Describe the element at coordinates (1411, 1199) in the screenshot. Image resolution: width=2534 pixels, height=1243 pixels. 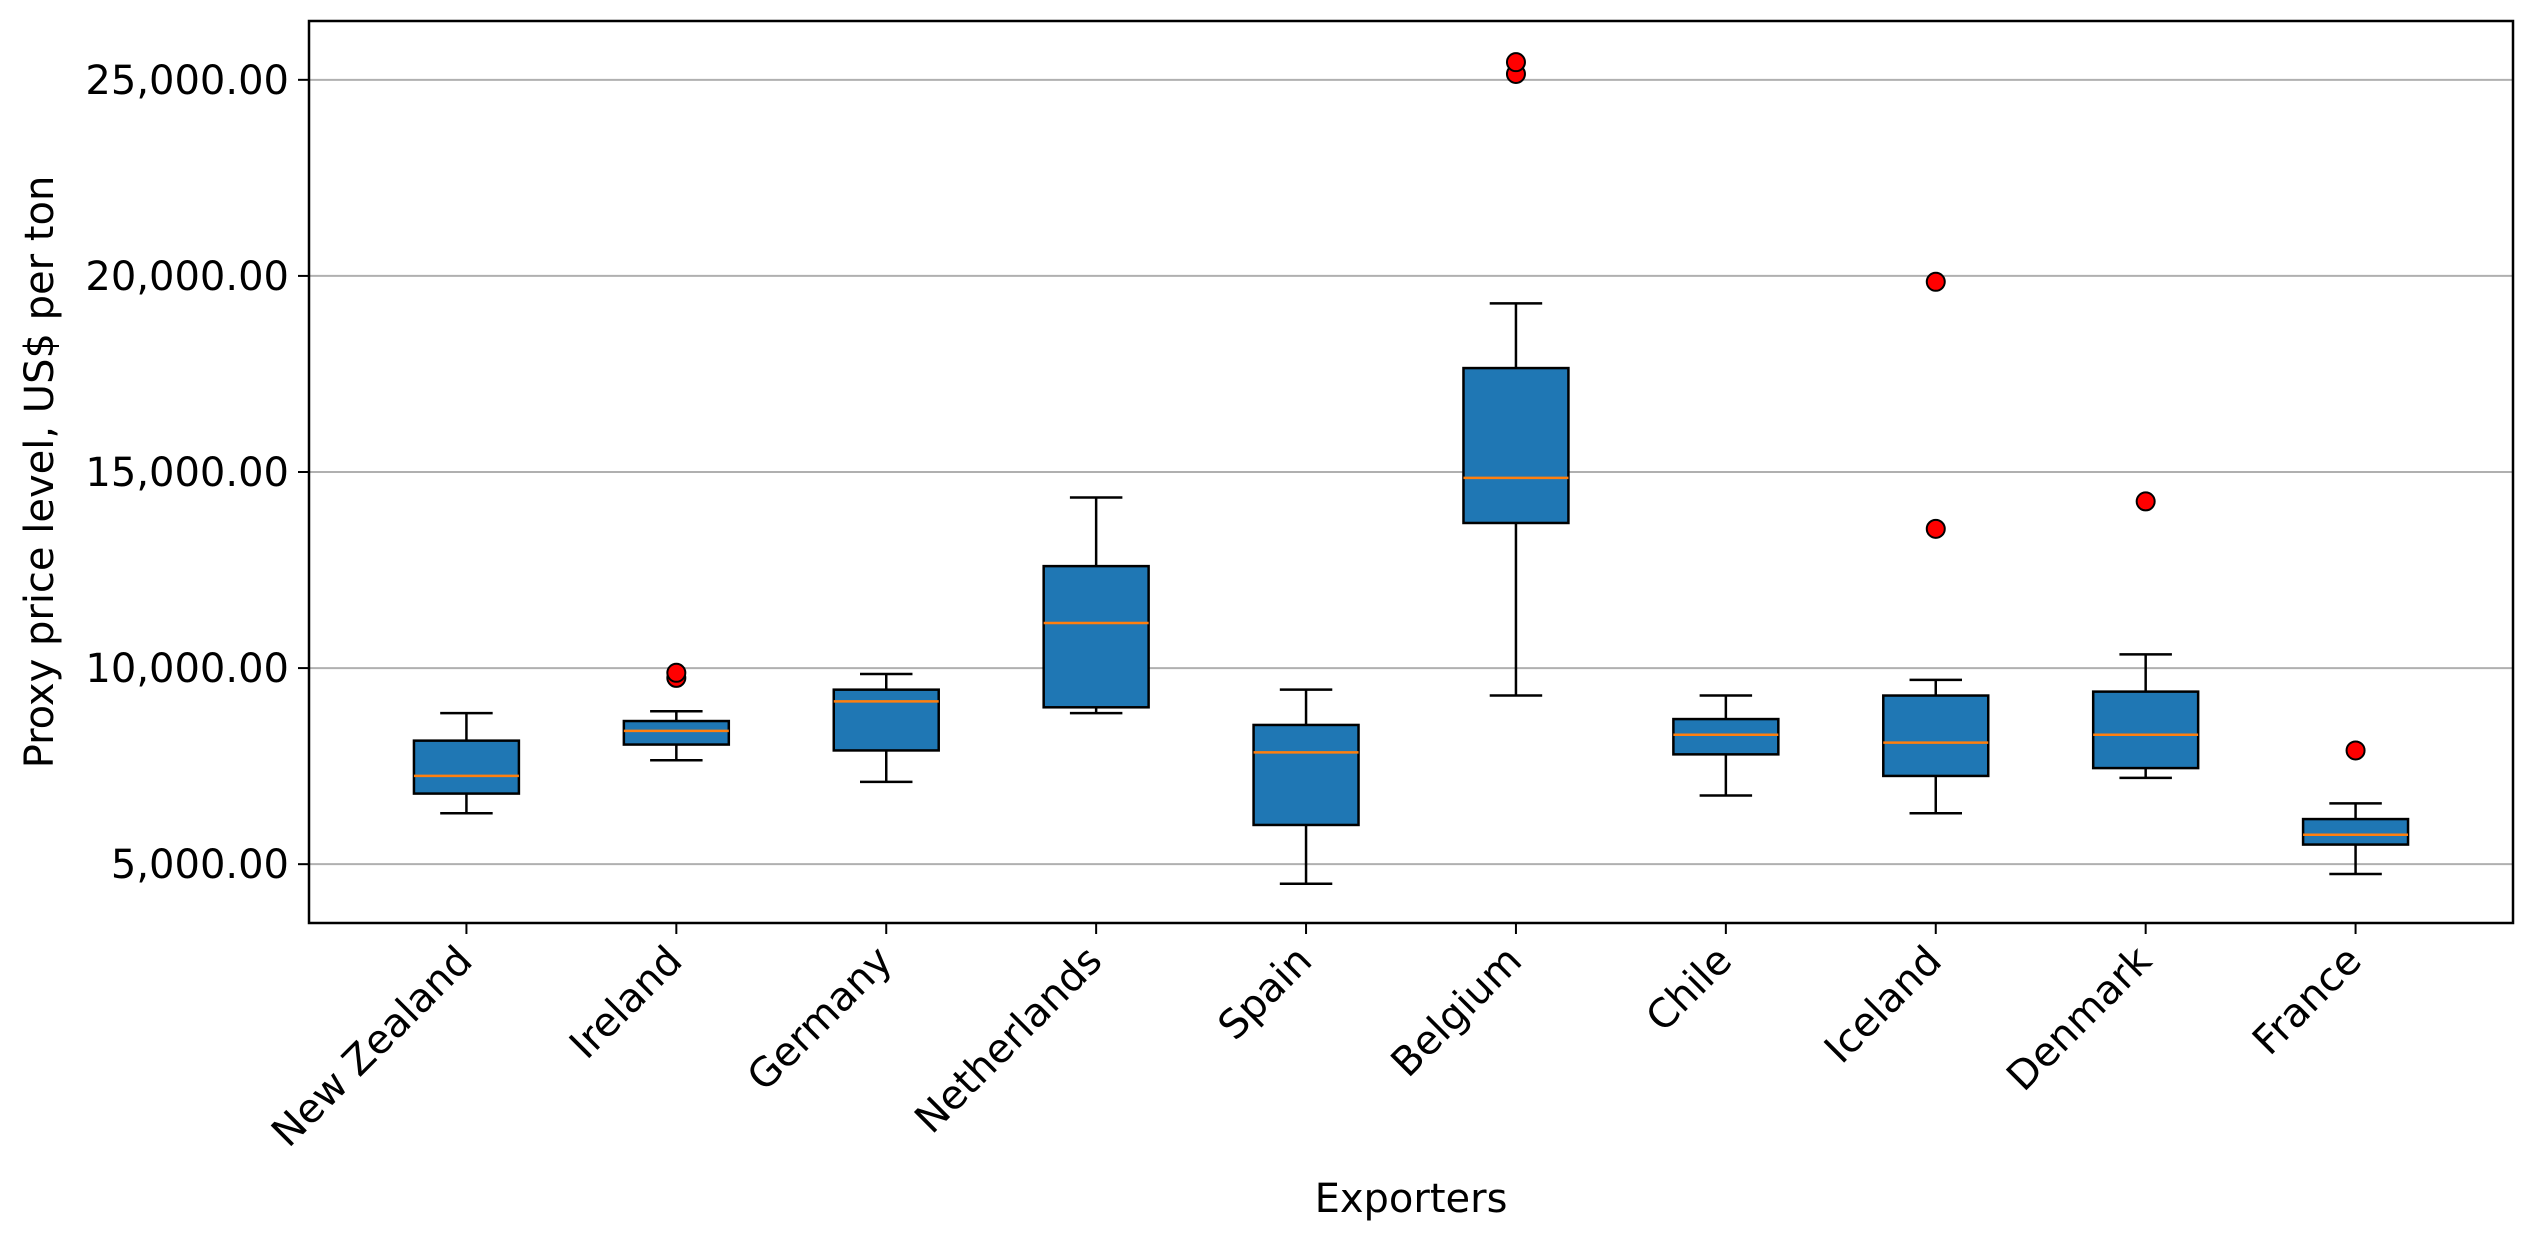
I see `x-axis-title: Exporters` at that location.